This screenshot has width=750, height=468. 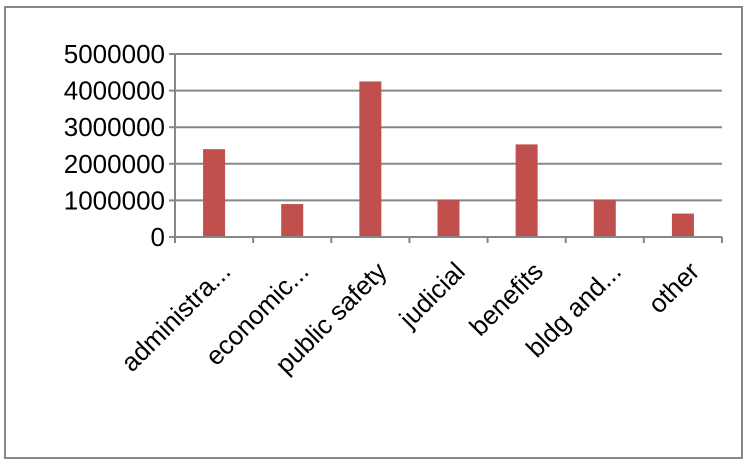 What do you see at coordinates (158, 237) in the screenshot?
I see `y-tick-label: 0` at bounding box center [158, 237].